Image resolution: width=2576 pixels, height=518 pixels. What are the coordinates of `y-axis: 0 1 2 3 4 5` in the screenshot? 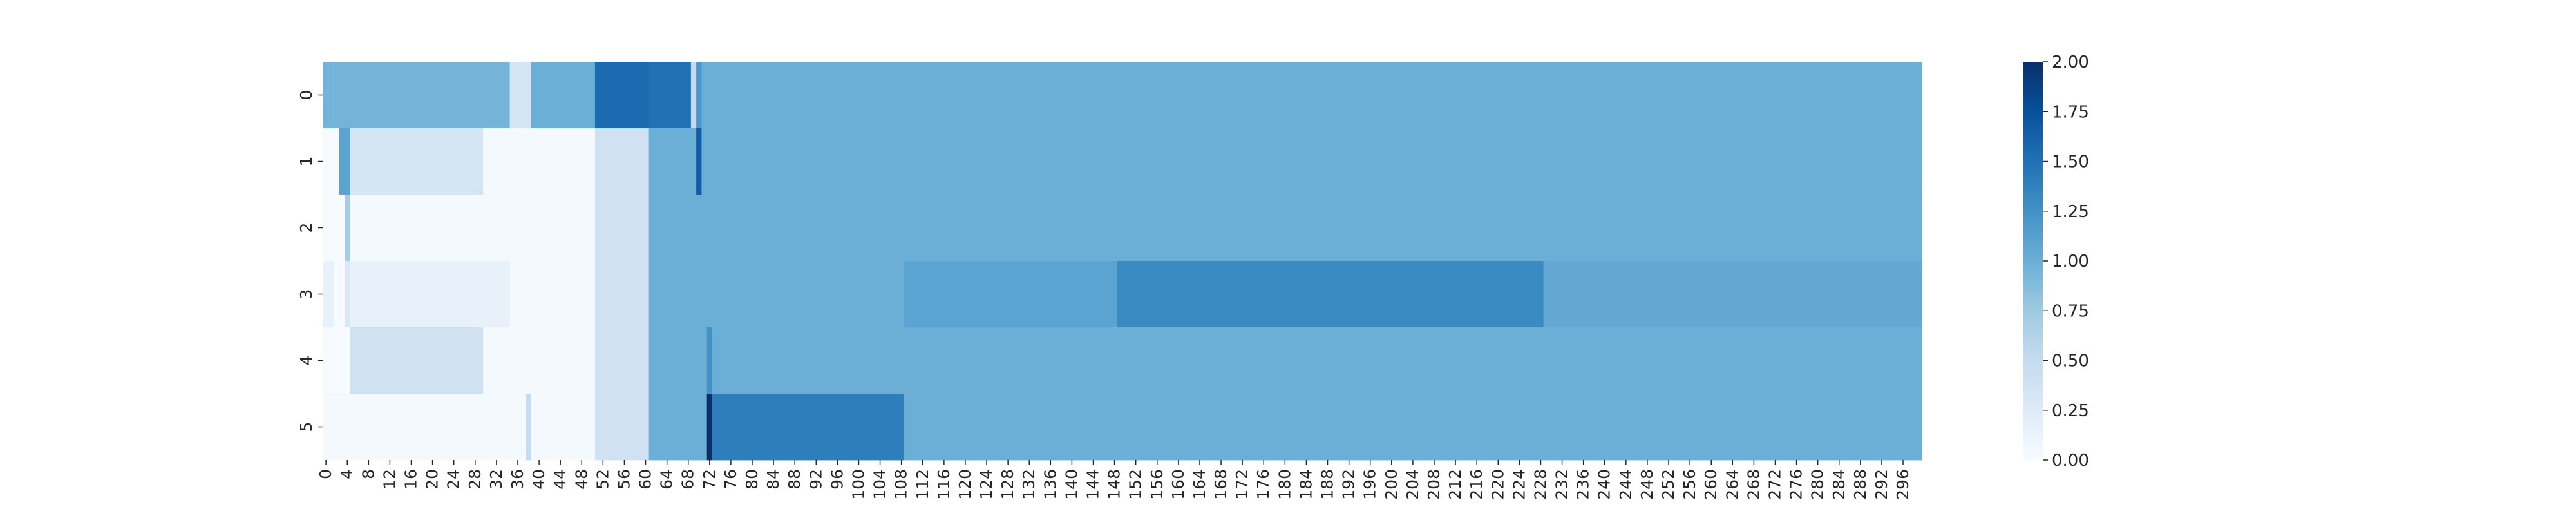 It's located at (310, 261).